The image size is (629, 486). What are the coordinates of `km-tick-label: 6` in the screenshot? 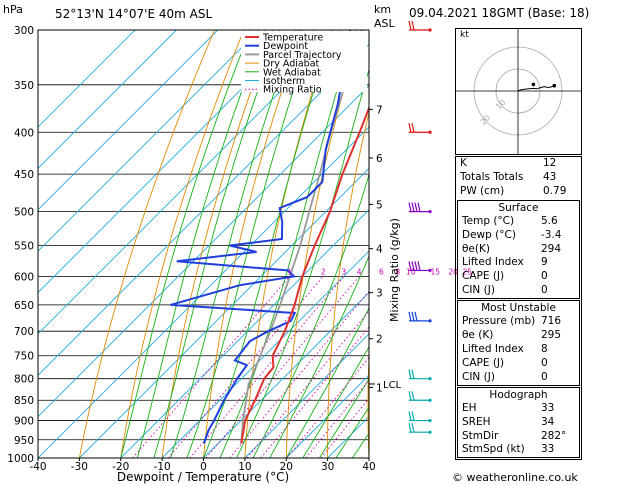 It's located at (379, 159).